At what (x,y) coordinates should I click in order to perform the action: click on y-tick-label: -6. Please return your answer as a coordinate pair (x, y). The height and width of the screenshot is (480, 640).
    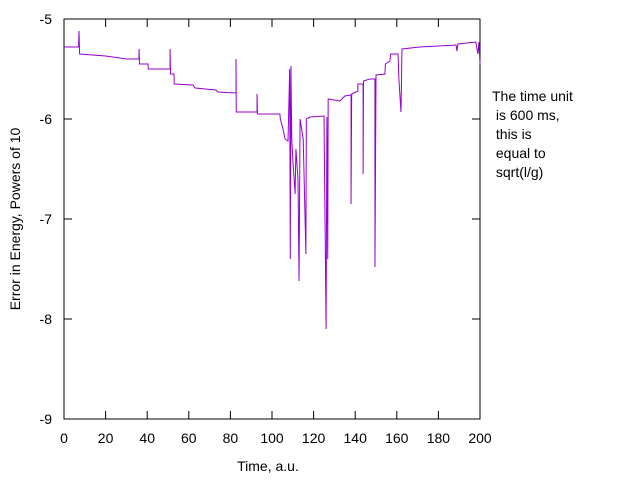
    Looking at the image, I should click on (46, 119).